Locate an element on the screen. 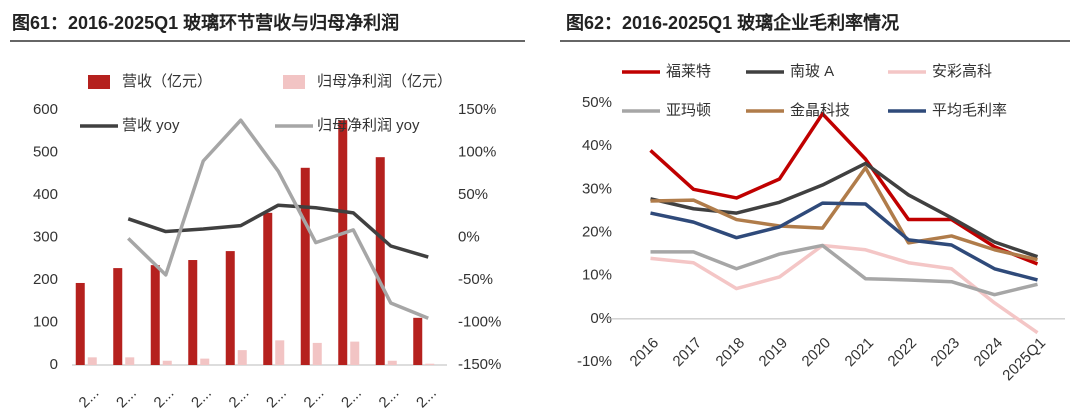 The image size is (1080, 420). x-tick-label: 2022 is located at coordinates (903, 352).